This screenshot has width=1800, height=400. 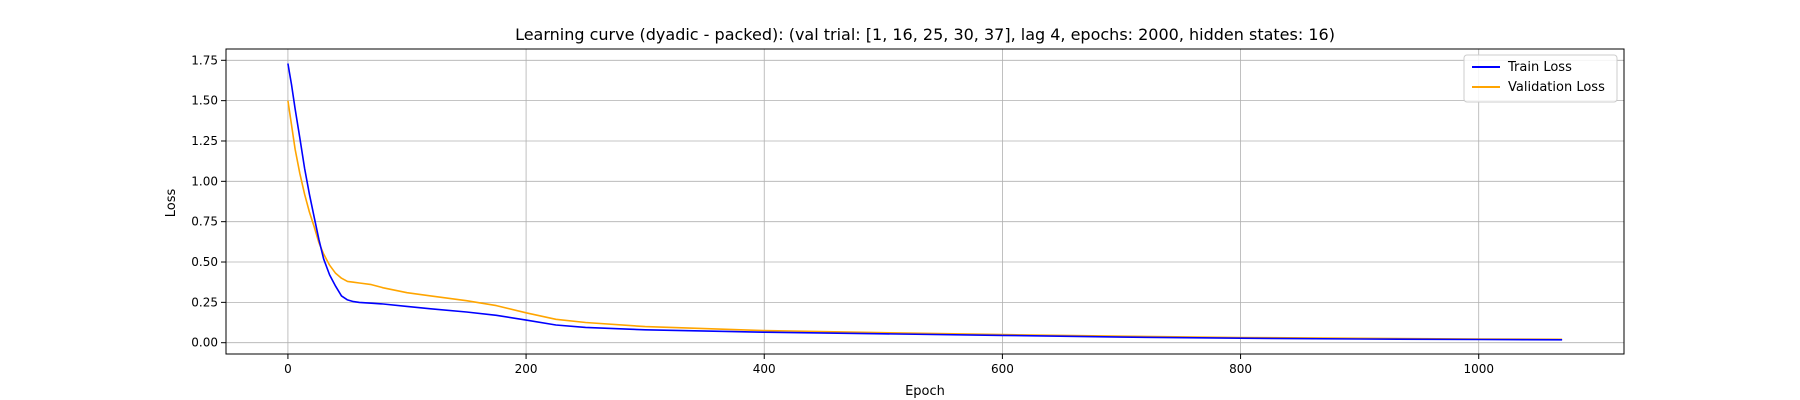 What do you see at coordinates (1478, 369) in the screenshot?
I see `x-tick-label: 1000` at bounding box center [1478, 369].